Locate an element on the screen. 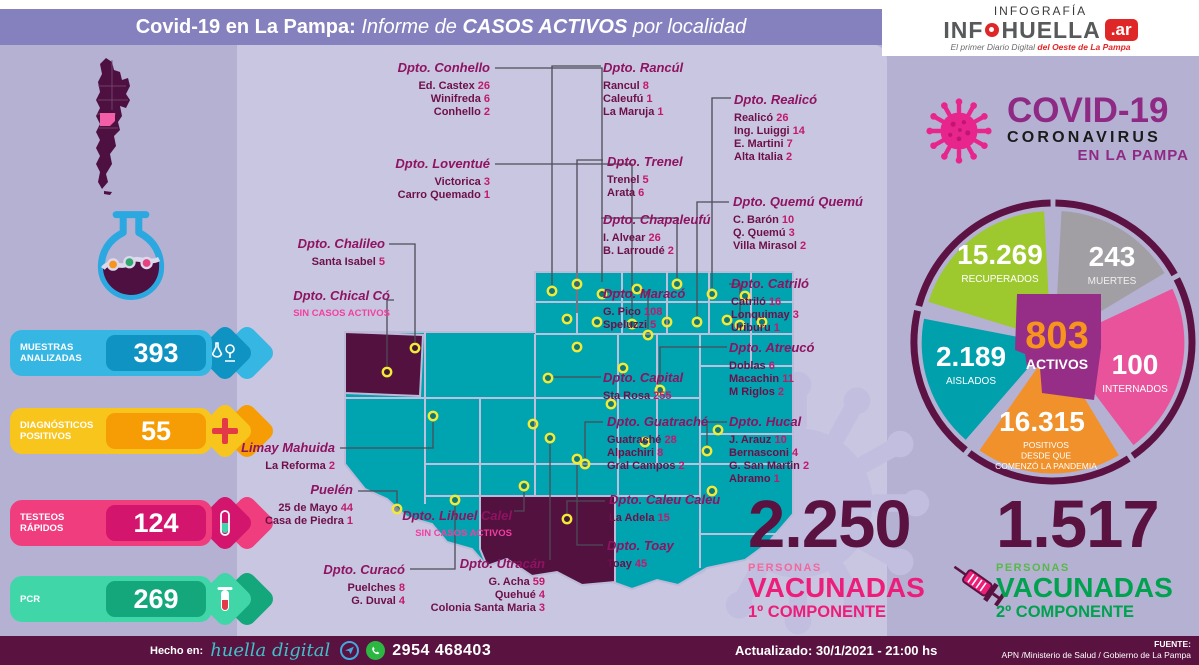  locality-row: Sta Rosa 255 is located at coordinates (643, 396).